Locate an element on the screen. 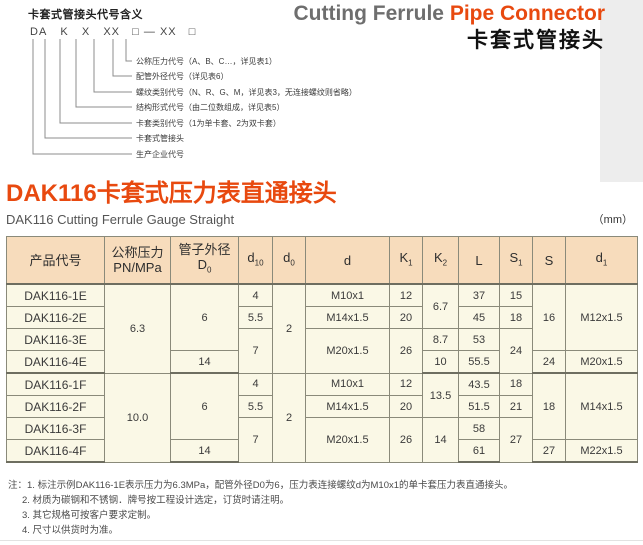  top-right-gray-panel is located at coordinates (621, 91).